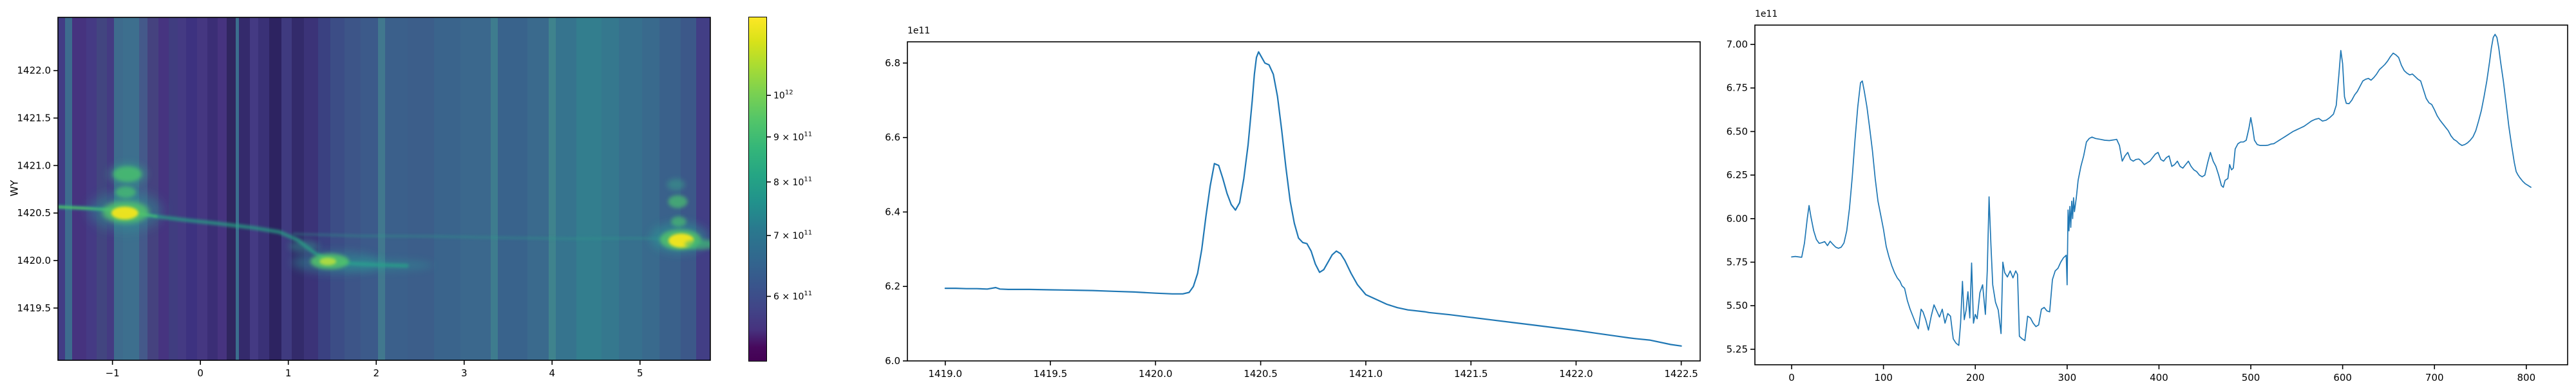 The image size is (2576, 386). I want to click on x-tick-label: 600, so click(2342, 377).